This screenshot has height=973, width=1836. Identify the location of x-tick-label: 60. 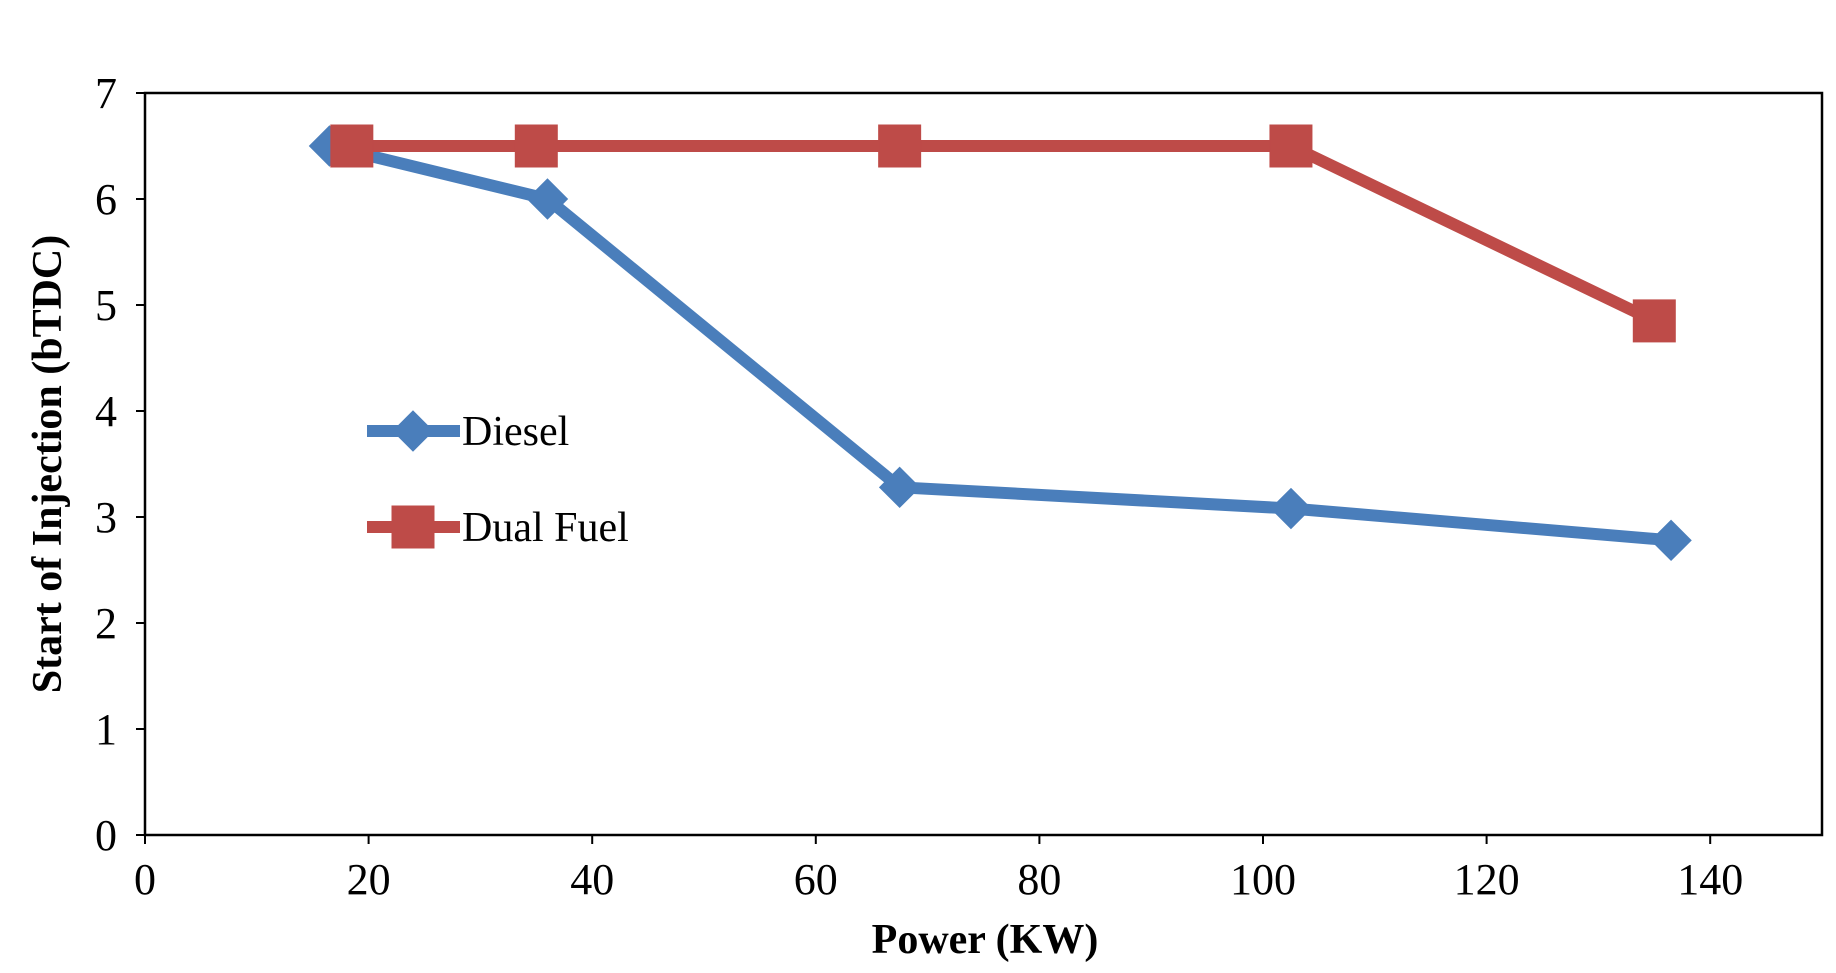
(816, 879).